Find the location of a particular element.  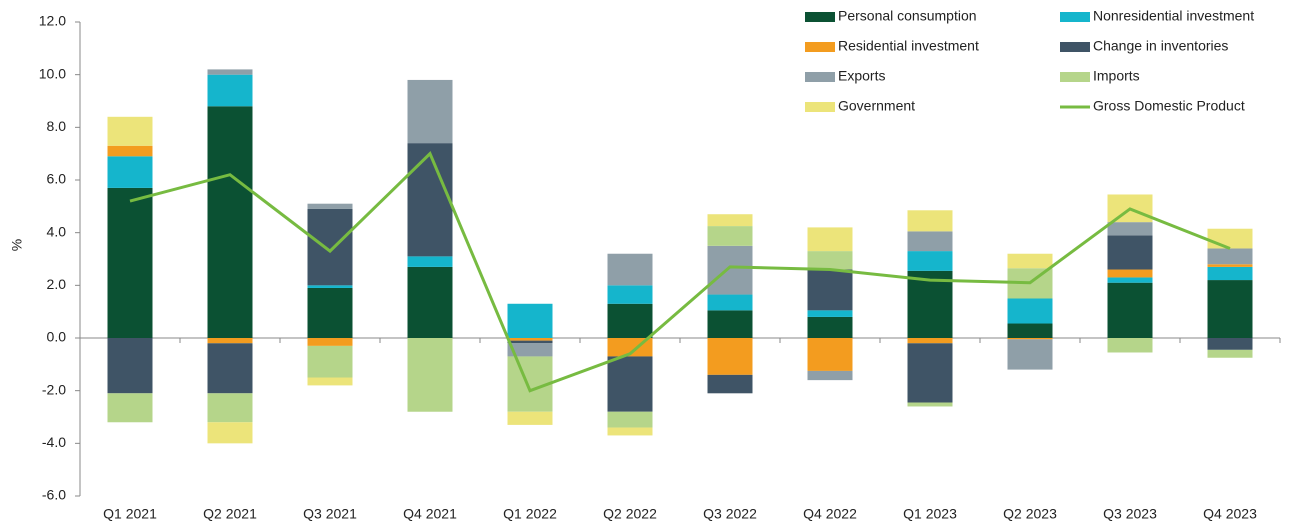

legend-label: Nonresidential investment is located at coordinates (1173, 16).